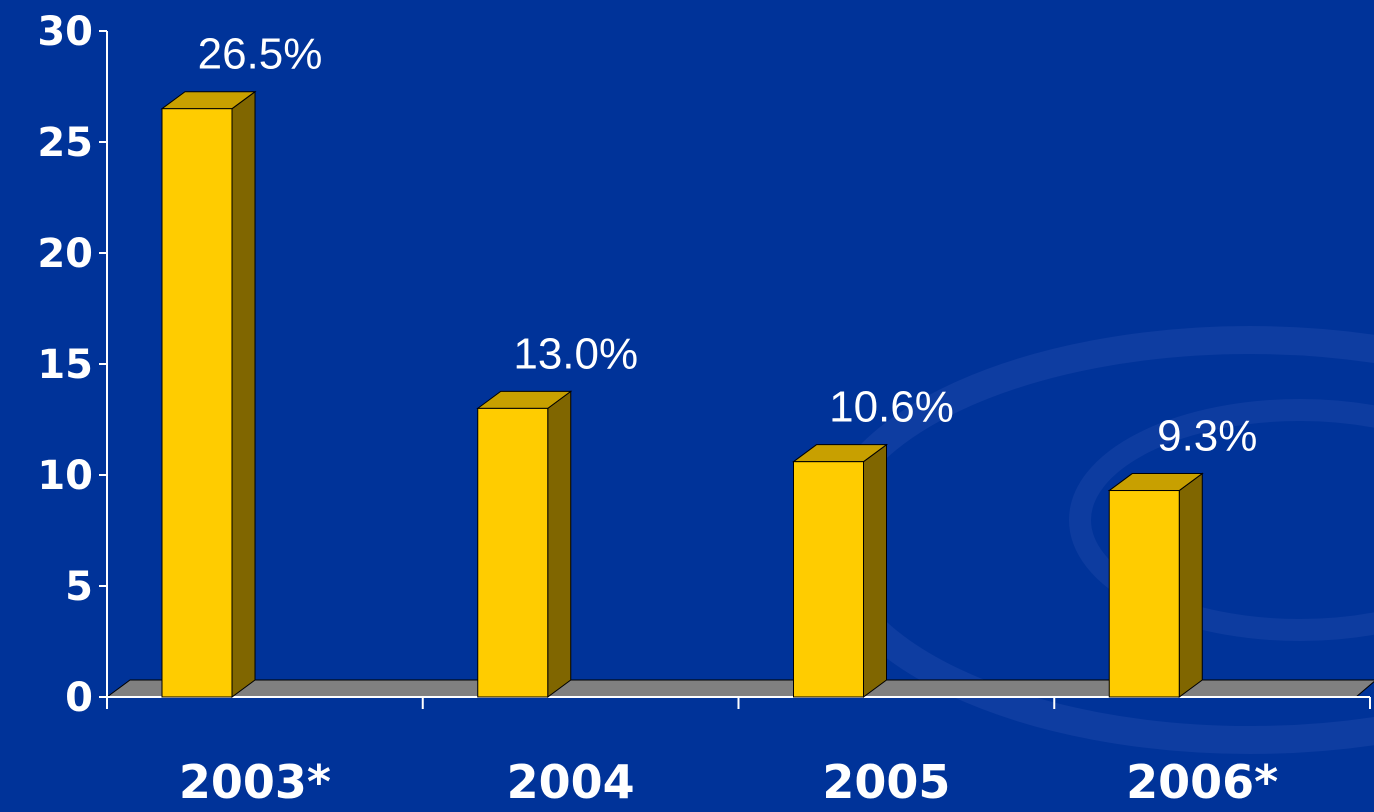 The width and height of the screenshot is (1374, 812). I want to click on y-tick-label: 10, so click(65, 476).